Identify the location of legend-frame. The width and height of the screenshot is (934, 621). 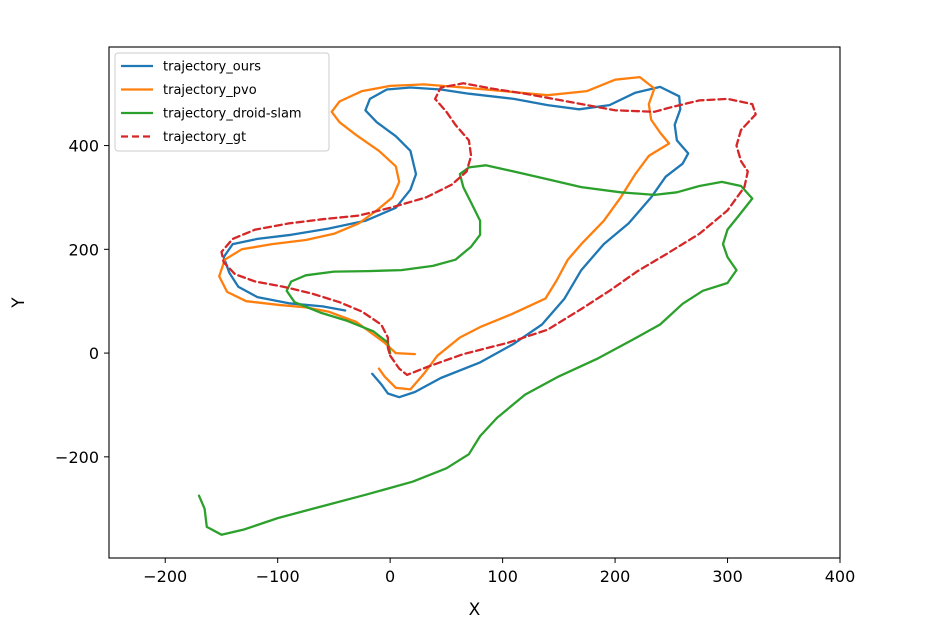
(222, 102).